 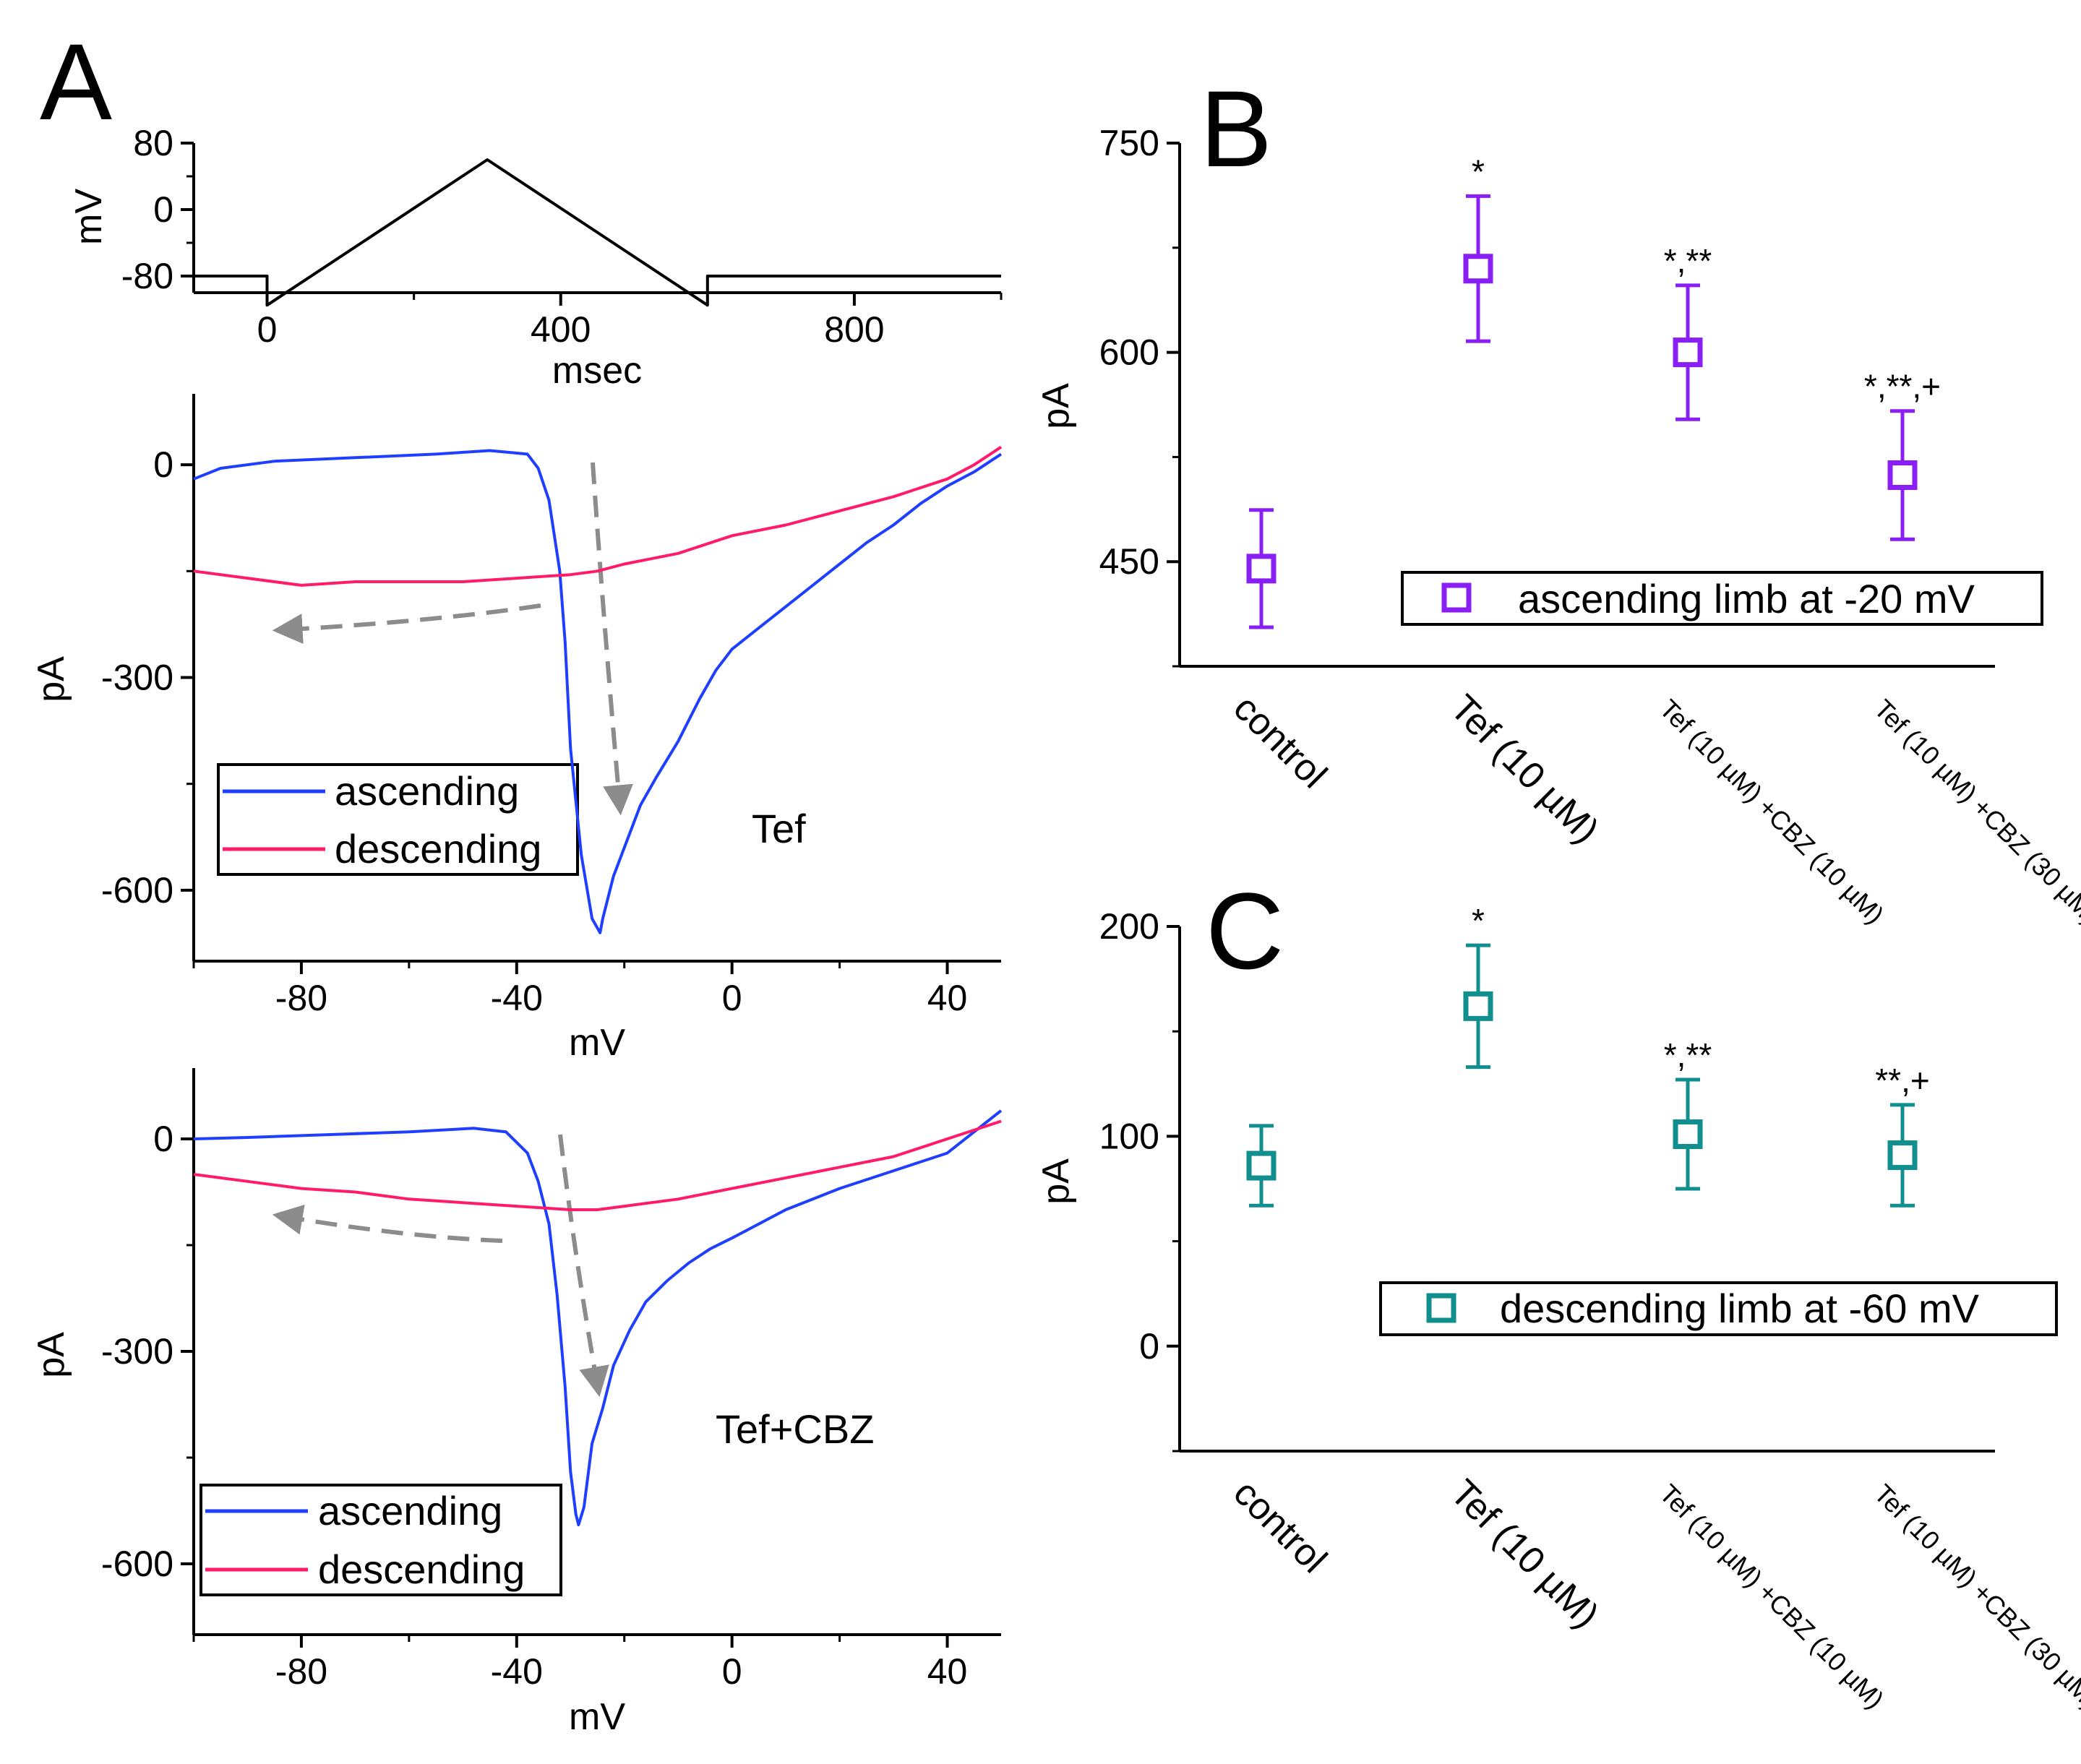 I want to click on b-legend-marker, so click(x=1456, y=597).